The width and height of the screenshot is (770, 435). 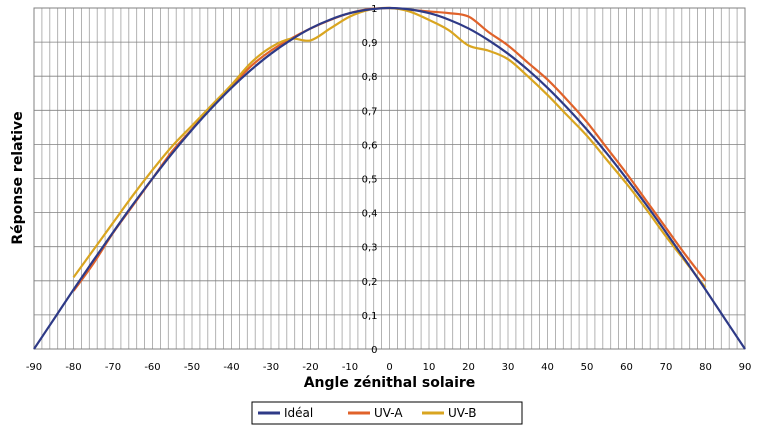 I want to click on legend: Idéal UV-A UV-B, so click(x=387, y=413).